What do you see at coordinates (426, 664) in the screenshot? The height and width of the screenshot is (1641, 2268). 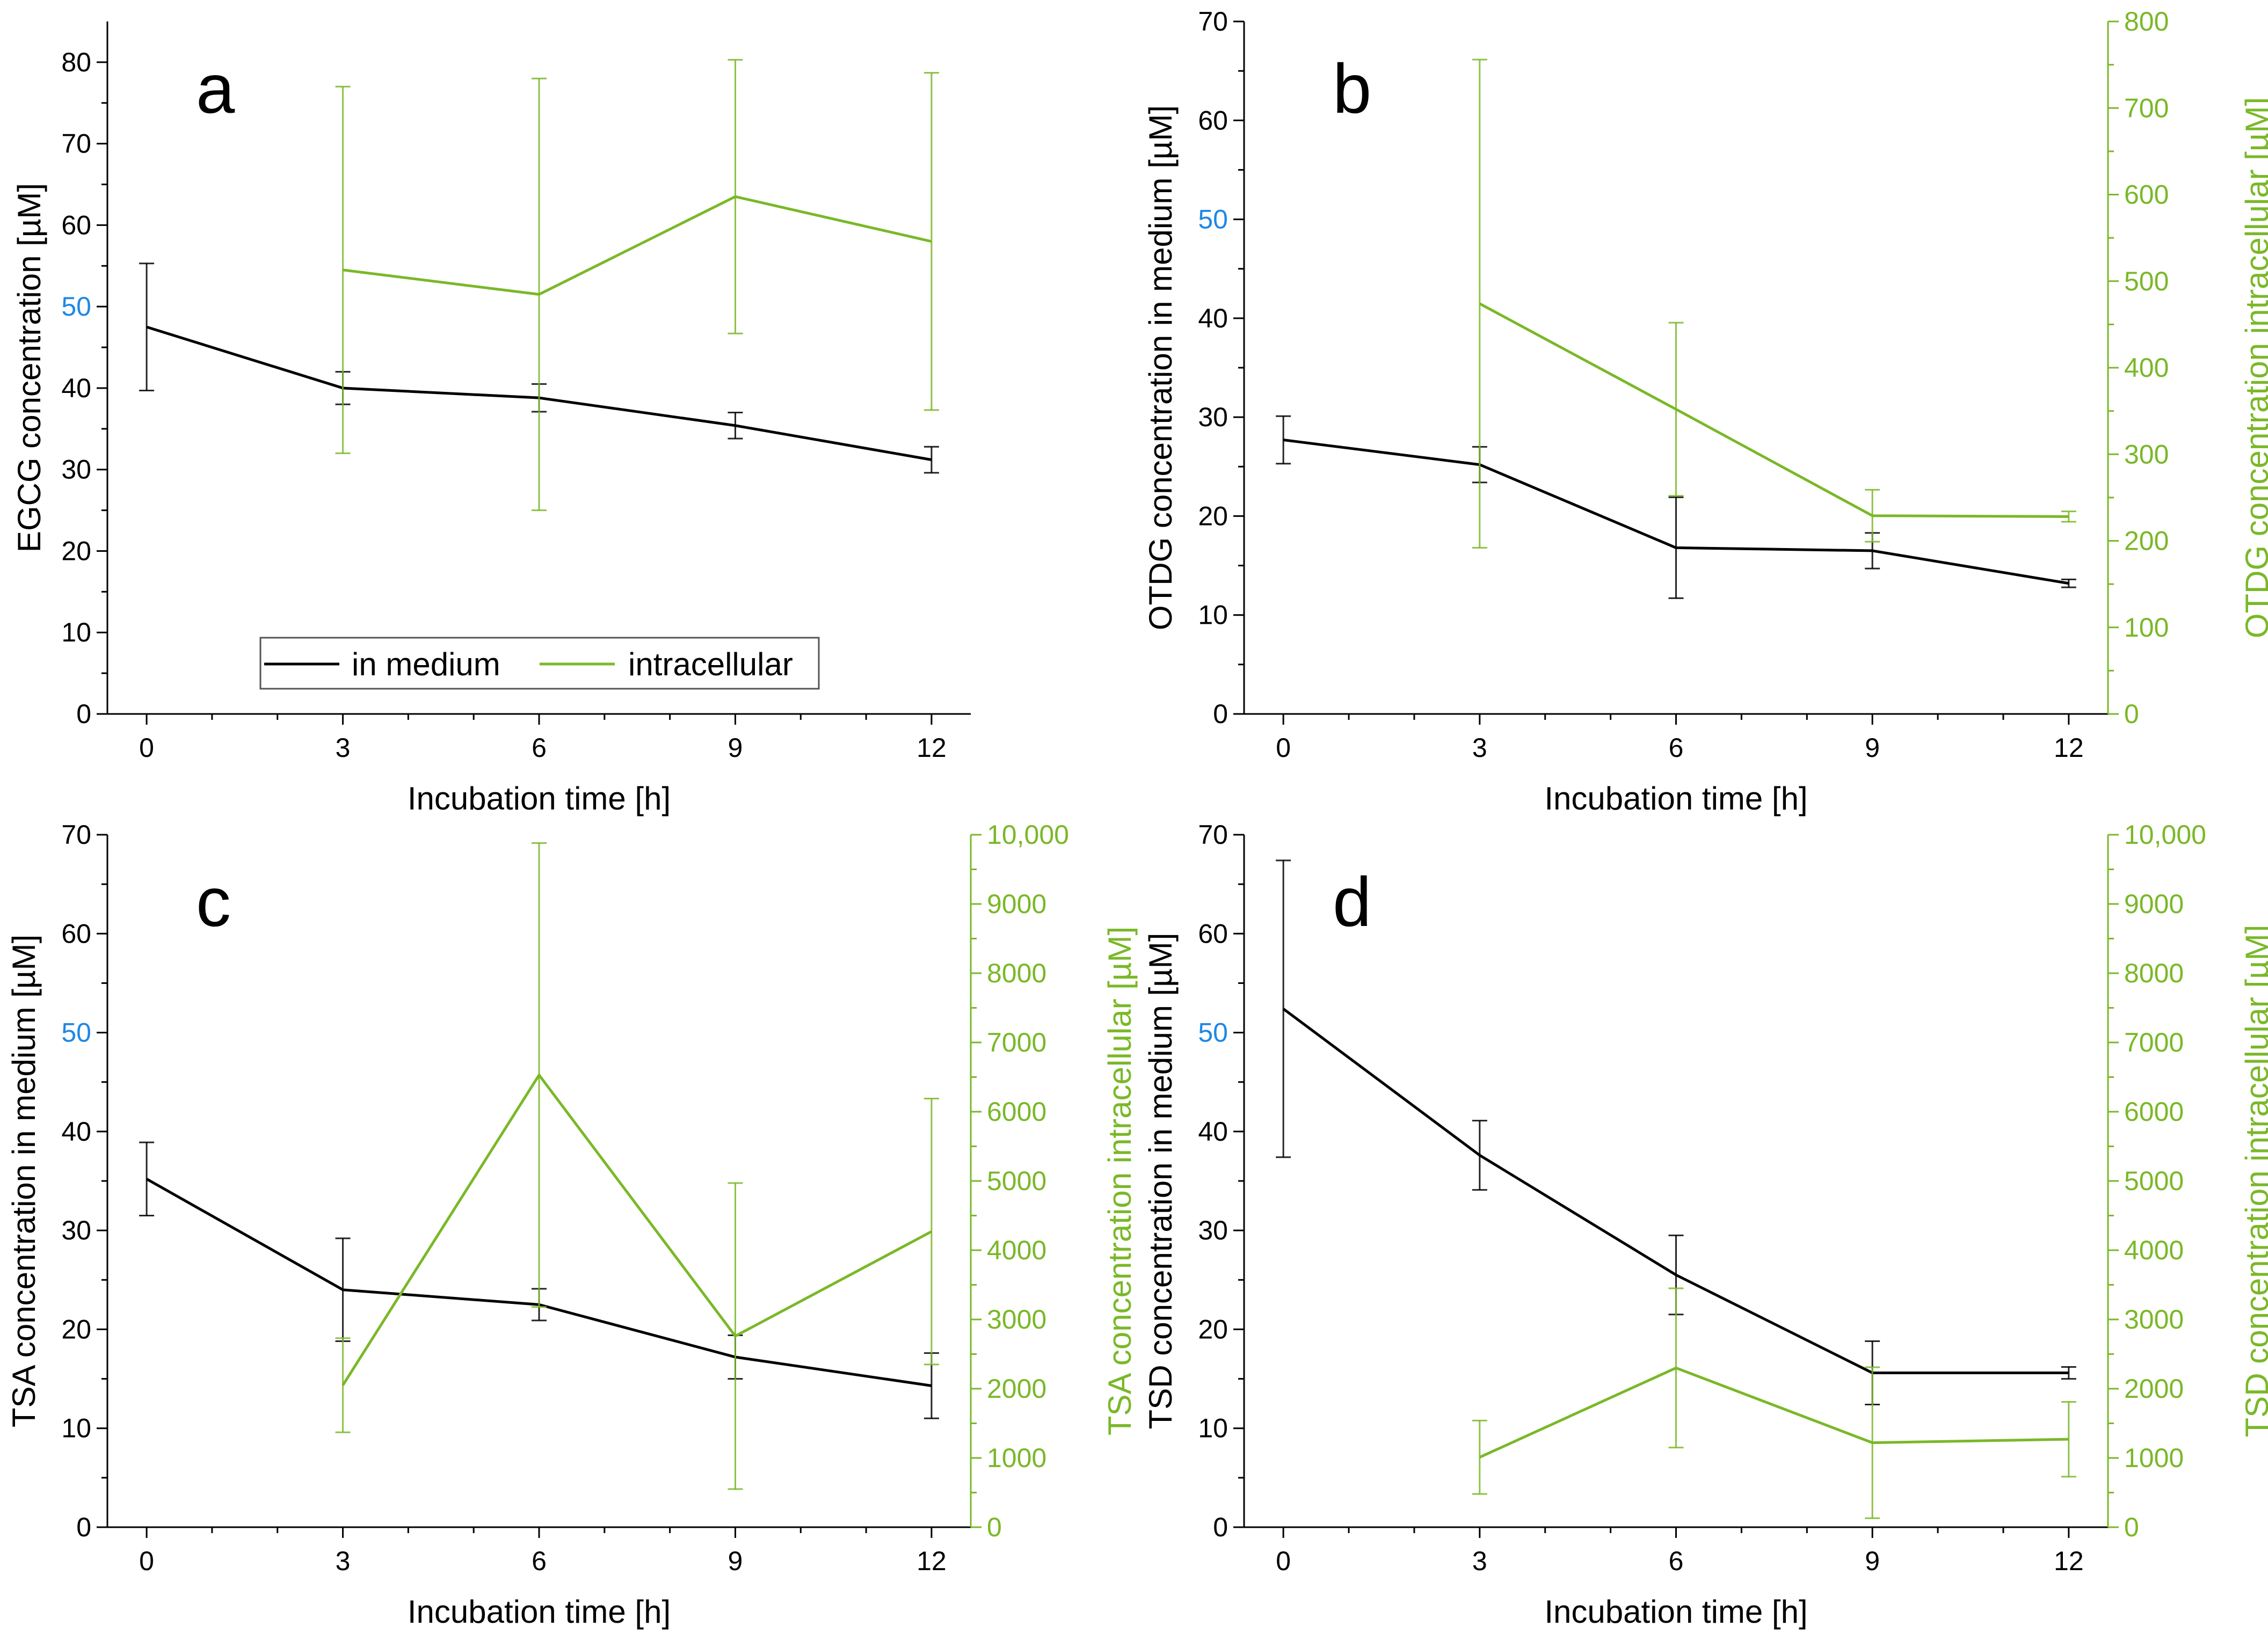 I see `legend-label-medium: in medium` at bounding box center [426, 664].